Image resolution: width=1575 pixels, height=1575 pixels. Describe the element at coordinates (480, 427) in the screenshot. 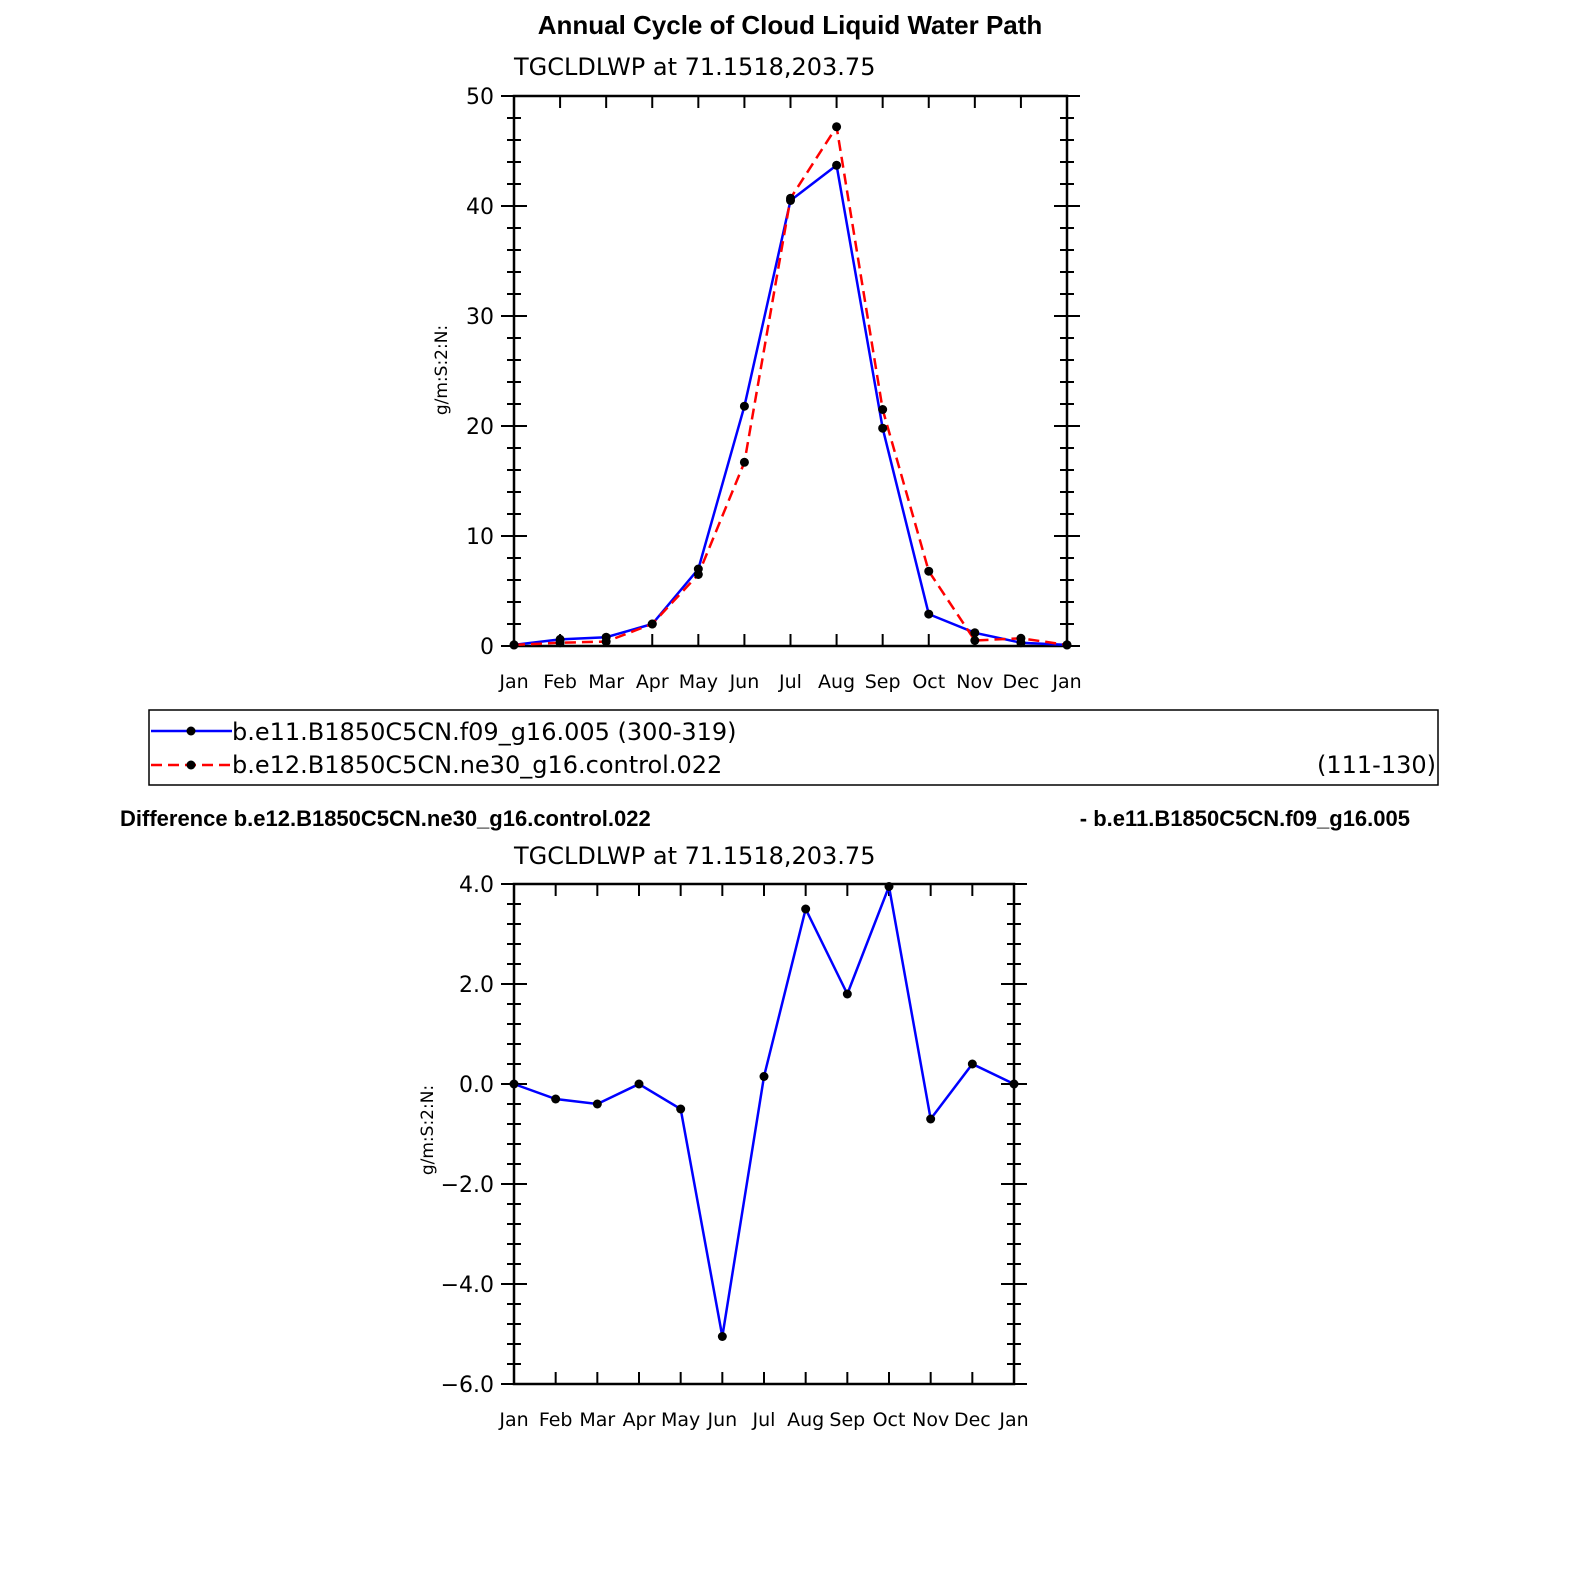

I see `y-tick-label: 20` at that location.